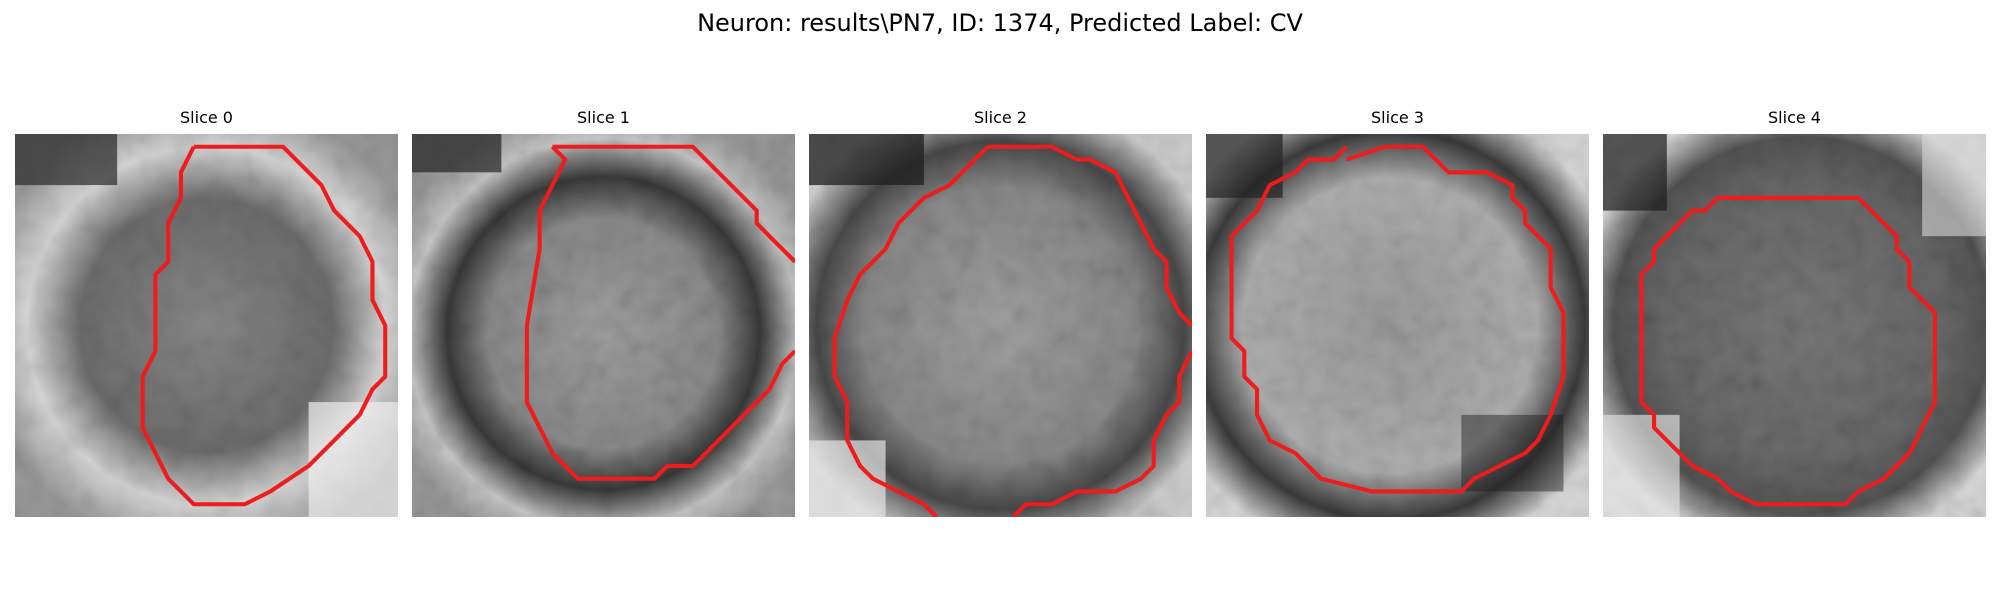 This screenshot has height=600, width=2000. What do you see at coordinates (1101, 433) in the screenshot?
I see `contour-line-2b` at bounding box center [1101, 433].